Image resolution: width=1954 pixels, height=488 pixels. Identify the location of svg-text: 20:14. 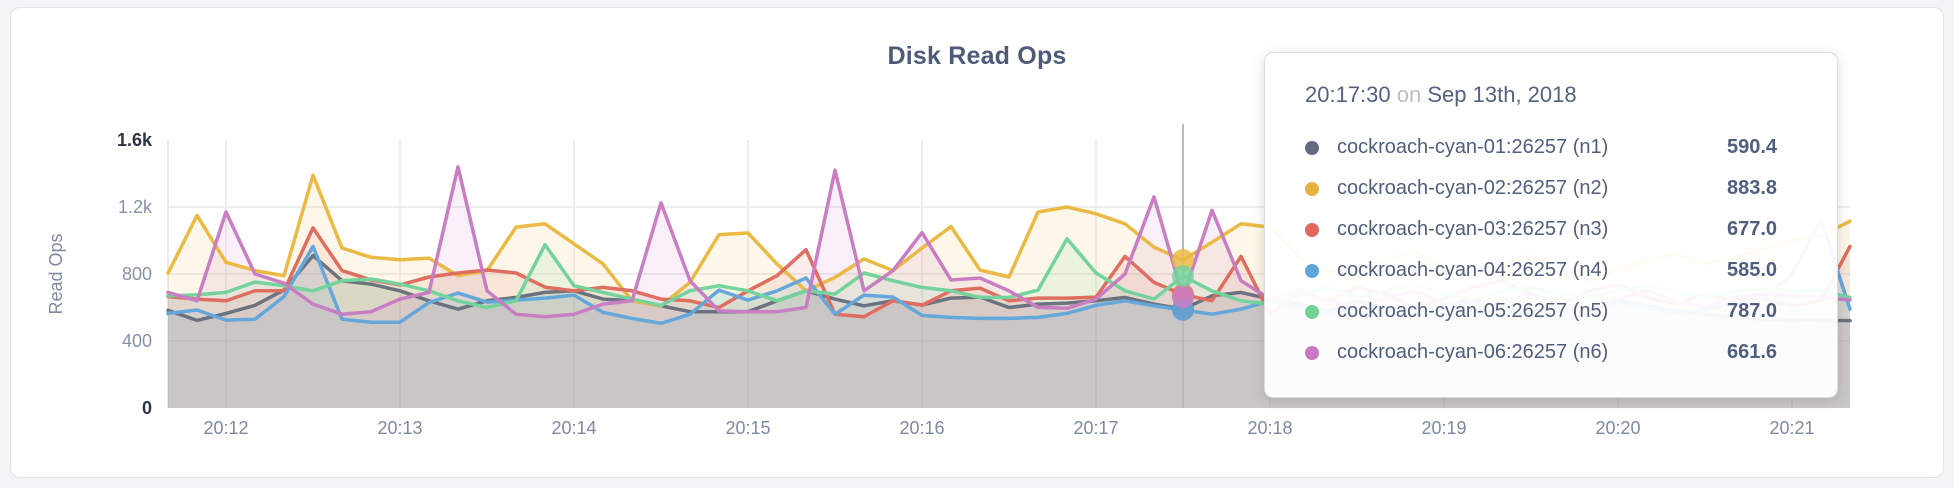
(573, 428).